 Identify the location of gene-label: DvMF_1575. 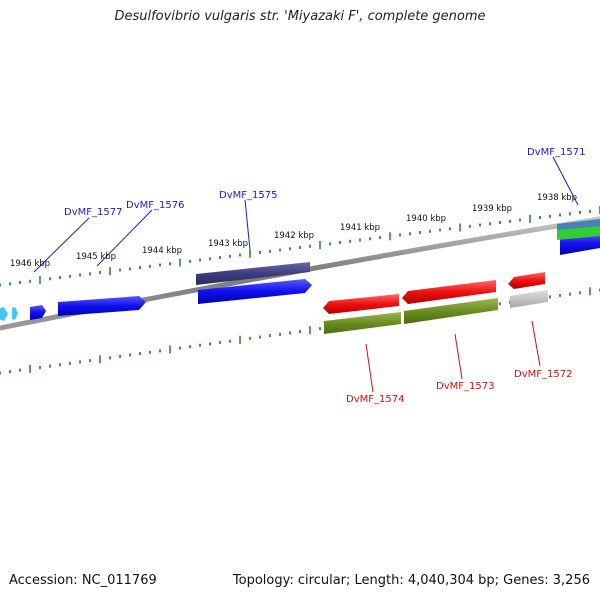
(248, 195).